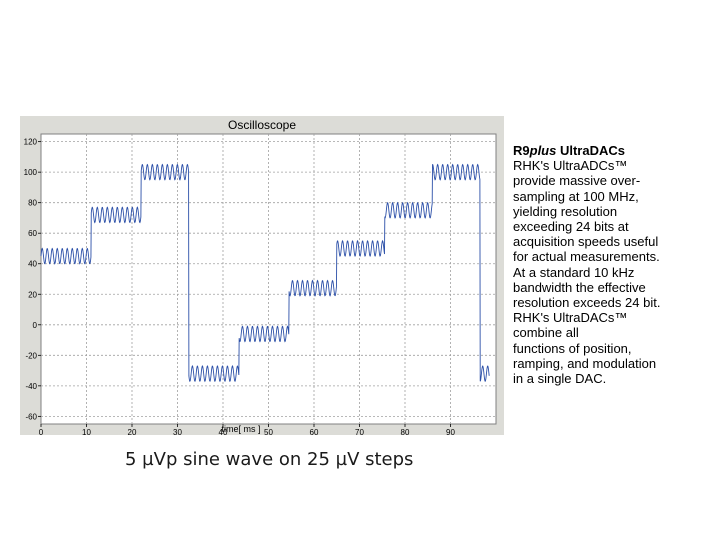  What do you see at coordinates (262, 125) in the screenshot?
I see `chart-title: Oscilloscope` at bounding box center [262, 125].